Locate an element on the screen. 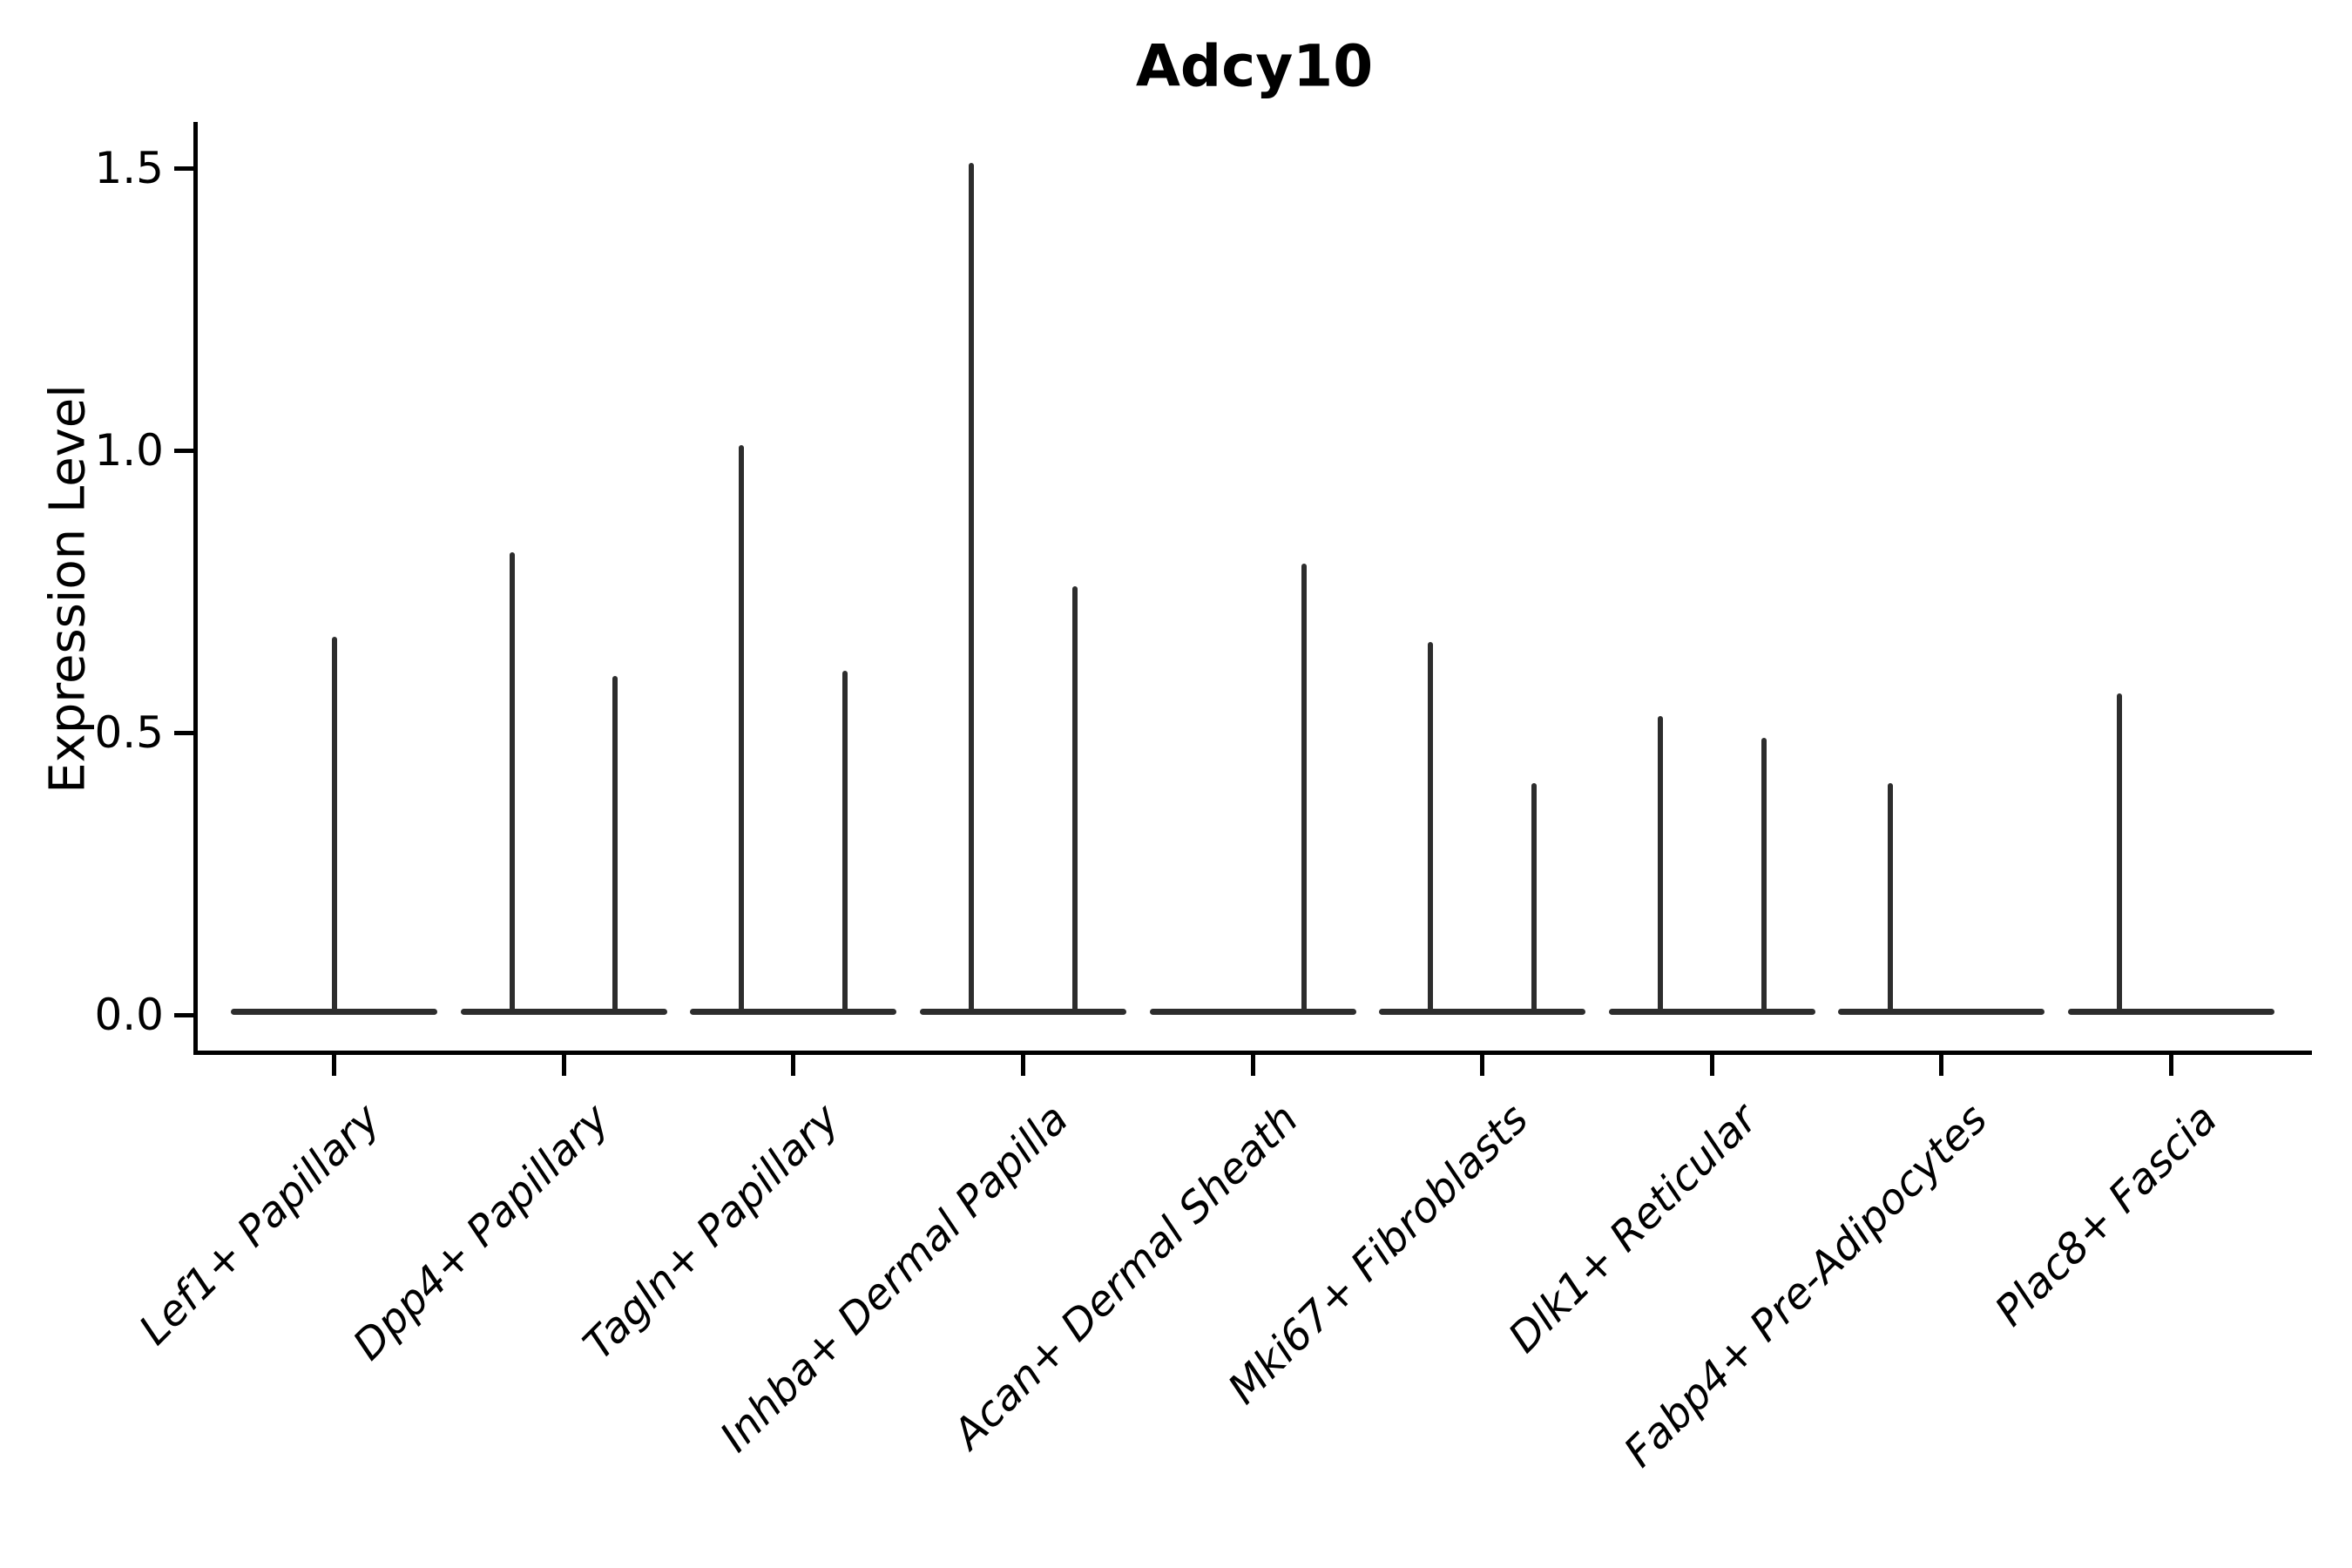 This screenshot has width=2352, height=1568. violin-spike-center is located at coordinates (334, 825).